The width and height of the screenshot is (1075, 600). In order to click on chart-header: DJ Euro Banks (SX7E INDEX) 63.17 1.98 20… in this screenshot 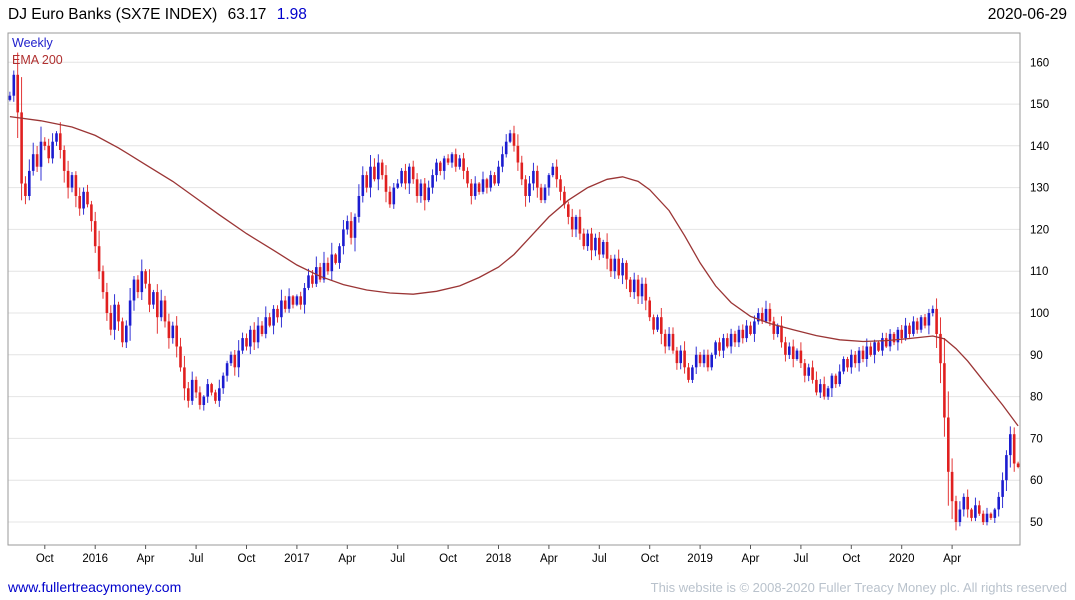, I will do `click(537, 15)`.